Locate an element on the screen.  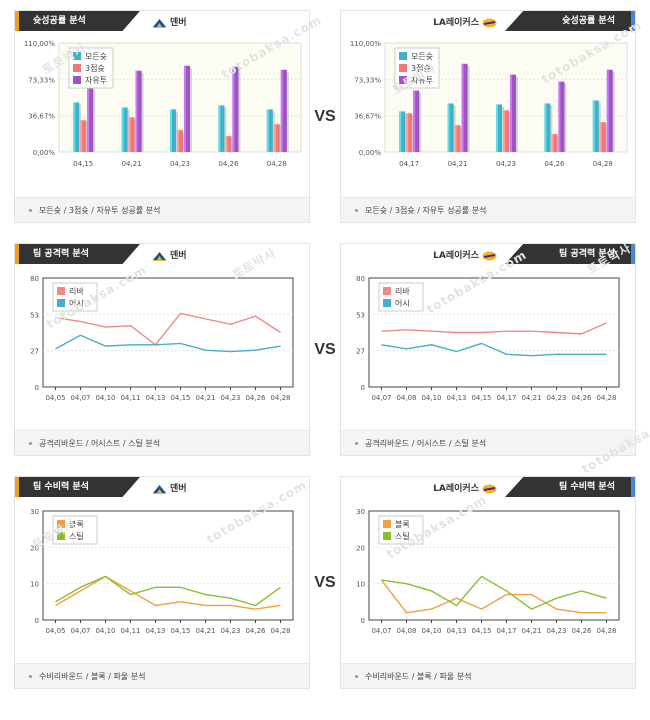
panel-footer: 수비리바운드 / 블록 / 파울 분석 is located at coordinates (488, 675).